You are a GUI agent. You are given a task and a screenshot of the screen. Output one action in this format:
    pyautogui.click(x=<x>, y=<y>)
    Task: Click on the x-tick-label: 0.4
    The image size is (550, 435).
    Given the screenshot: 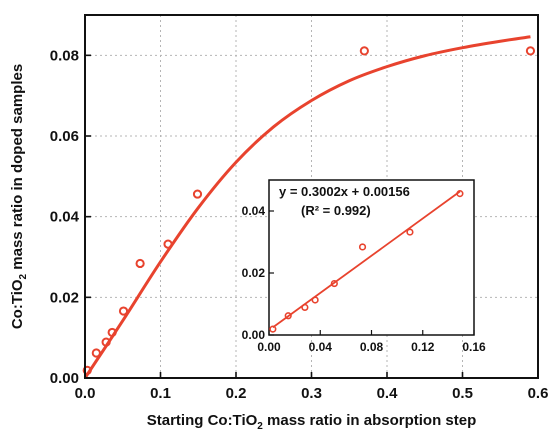 What is the action you would take?
    pyautogui.click(x=388, y=393)
    